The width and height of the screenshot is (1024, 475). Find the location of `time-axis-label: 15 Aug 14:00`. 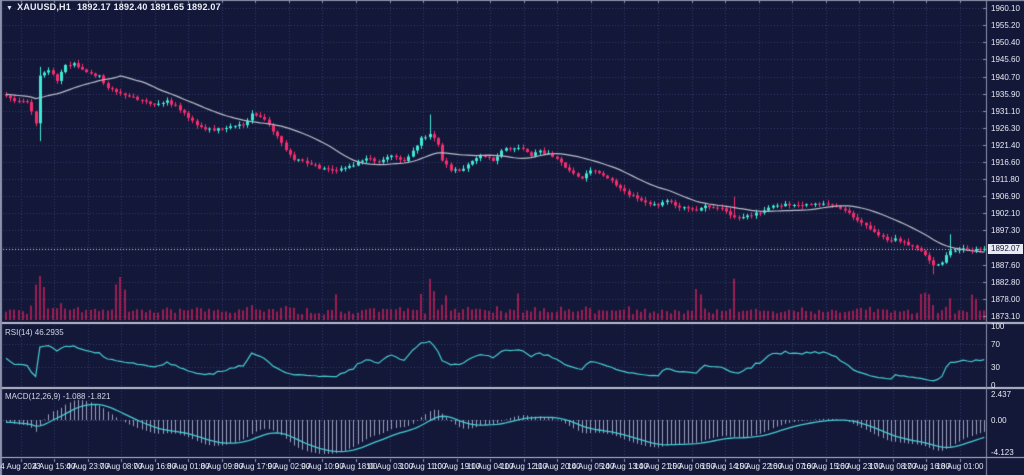

time-axis-label: 15 Aug 14:00 is located at coordinates (725, 466).